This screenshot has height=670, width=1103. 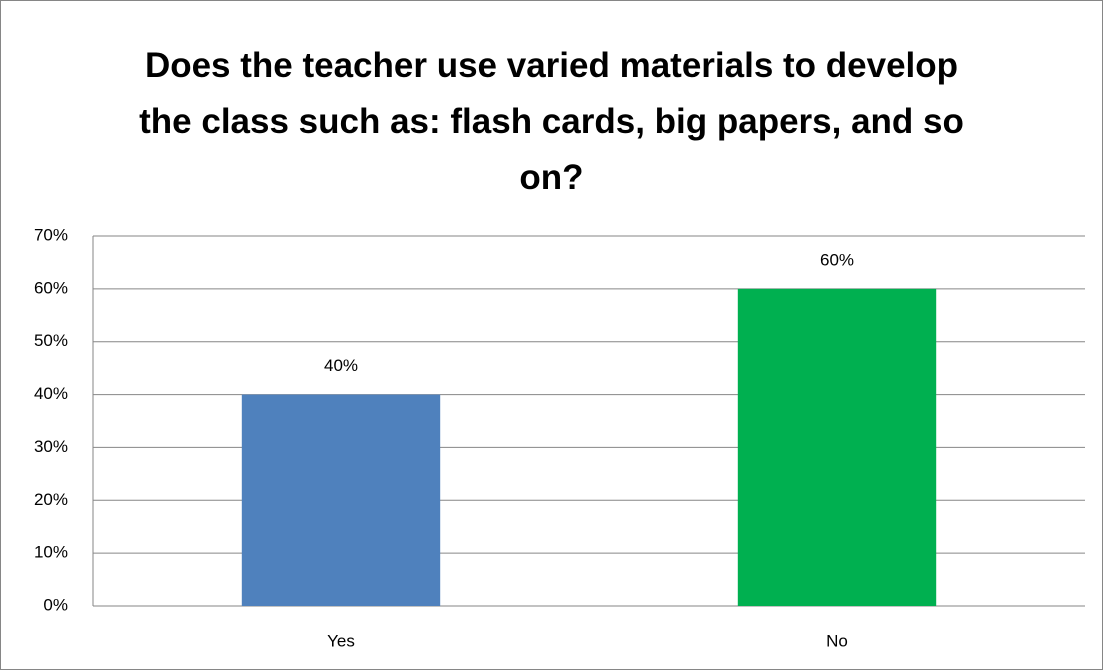 I want to click on y-tick-label: 40%, so click(x=51, y=393).